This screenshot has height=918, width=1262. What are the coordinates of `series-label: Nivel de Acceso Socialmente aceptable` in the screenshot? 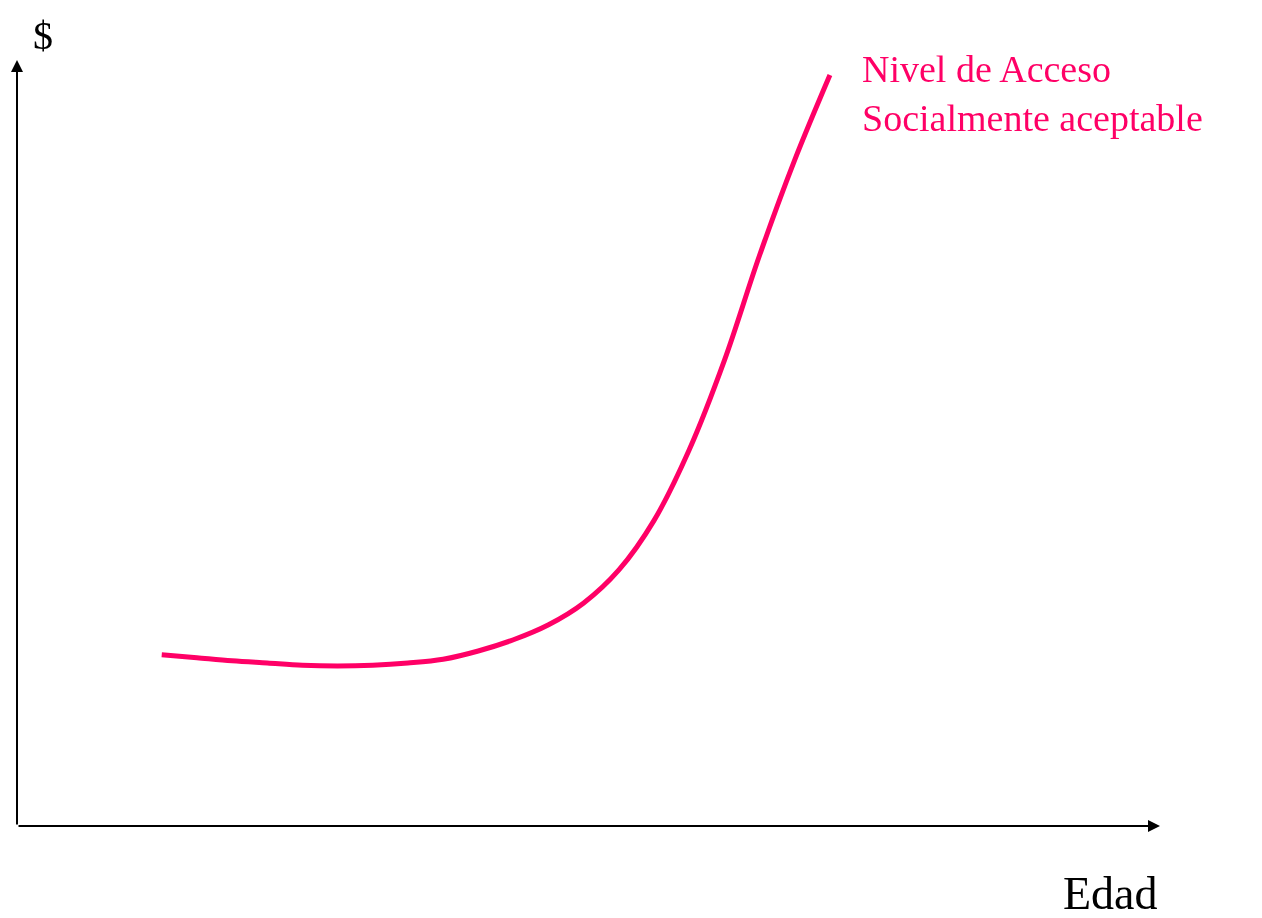 It's located at (1032, 94).